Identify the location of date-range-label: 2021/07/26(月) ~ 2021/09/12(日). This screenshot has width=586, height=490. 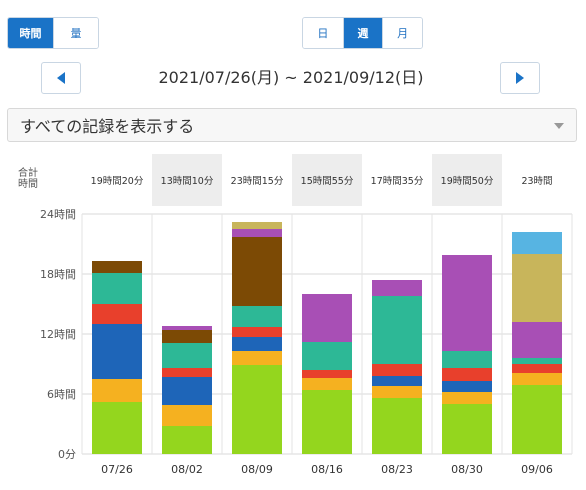
(291, 77).